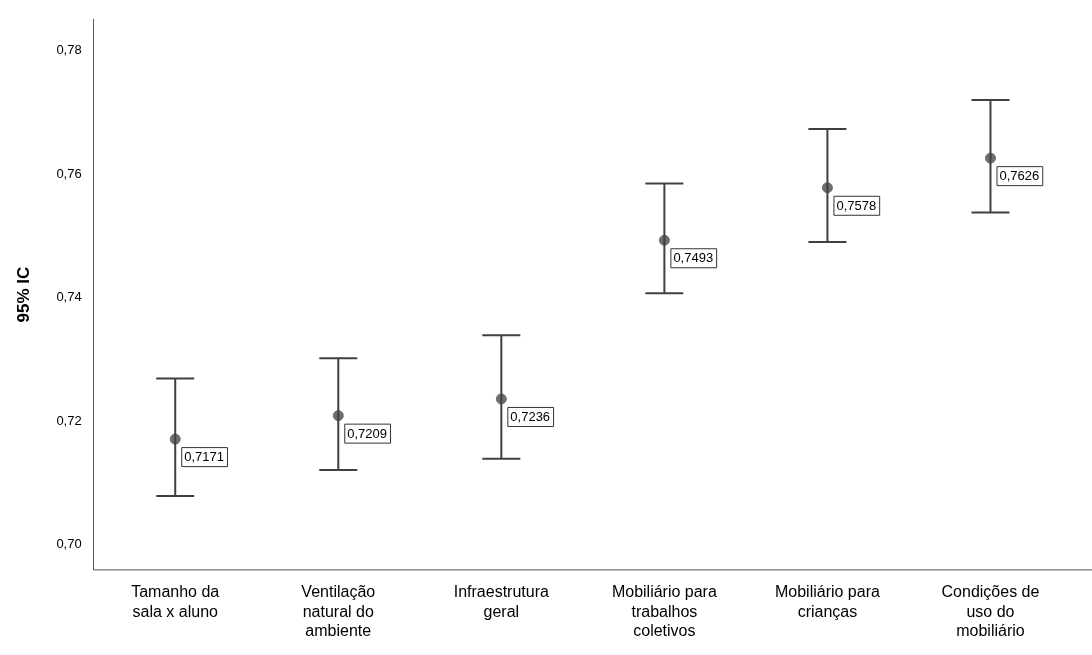 Image resolution: width=1092 pixels, height=655 pixels. I want to click on x-tick-label: Ventilação natural do ambiente, so click(338, 611).